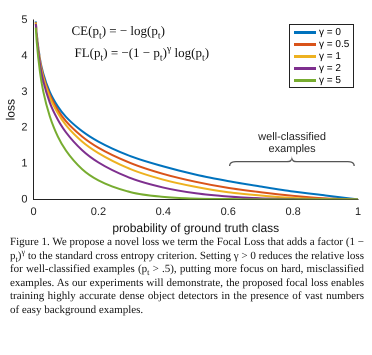  What do you see at coordinates (24, 164) in the screenshot?
I see `y-tick-label: 1` at bounding box center [24, 164].